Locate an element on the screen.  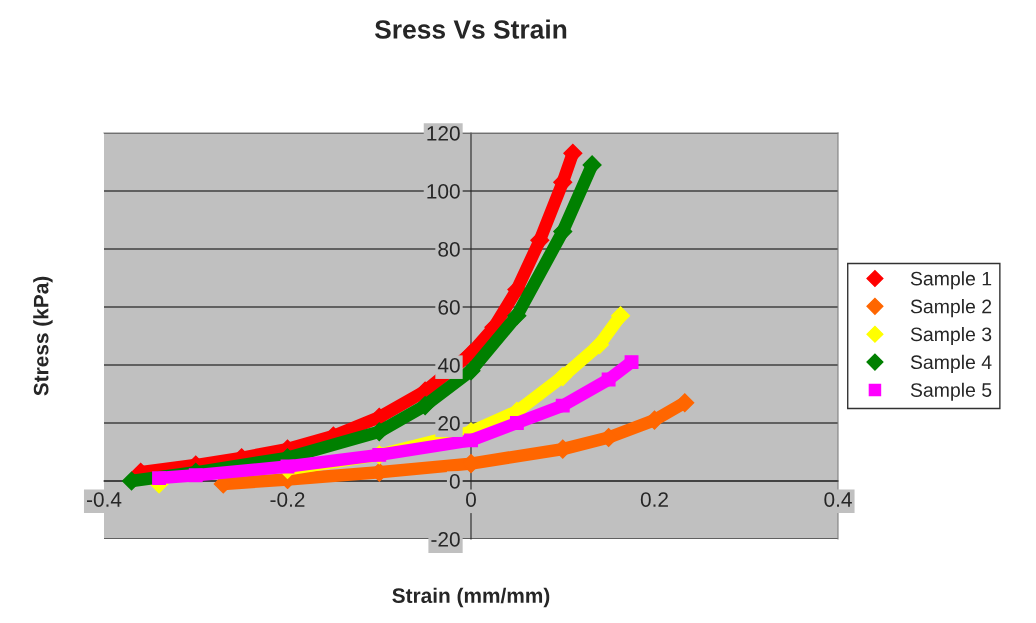
x-tick-label: -0.2 is located at coordinates (287, 499).